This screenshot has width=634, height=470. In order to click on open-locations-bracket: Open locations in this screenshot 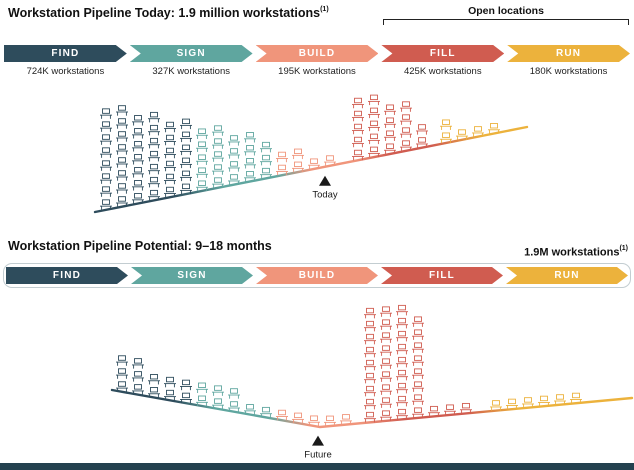, I will do `click(506, 15)`.